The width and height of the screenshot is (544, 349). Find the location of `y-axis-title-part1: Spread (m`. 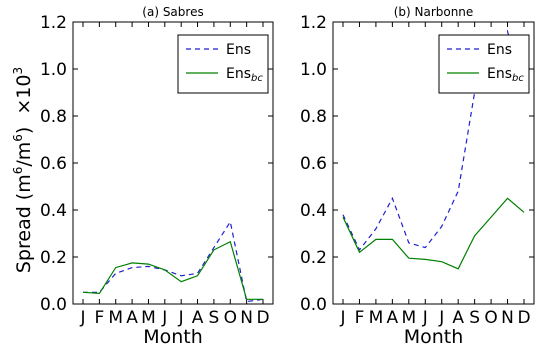

y-axis-title-part1: Spread (m is located at coordinates (24, 223).